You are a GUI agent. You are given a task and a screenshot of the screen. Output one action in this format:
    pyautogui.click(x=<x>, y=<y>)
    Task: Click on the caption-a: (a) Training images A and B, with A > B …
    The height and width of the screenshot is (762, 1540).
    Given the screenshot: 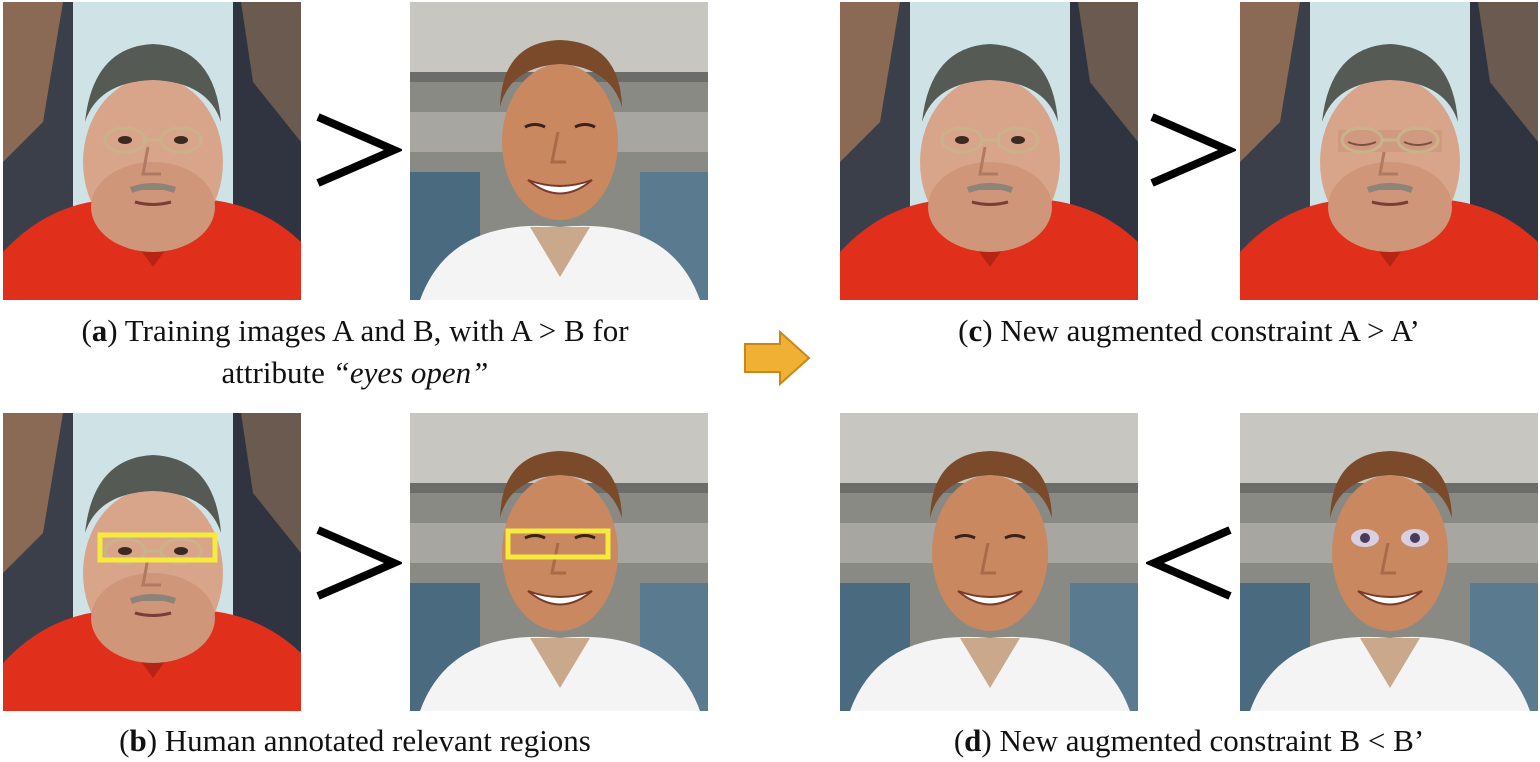 What is the action you would take?
    pyautogui.click(x=355, y=351)
    